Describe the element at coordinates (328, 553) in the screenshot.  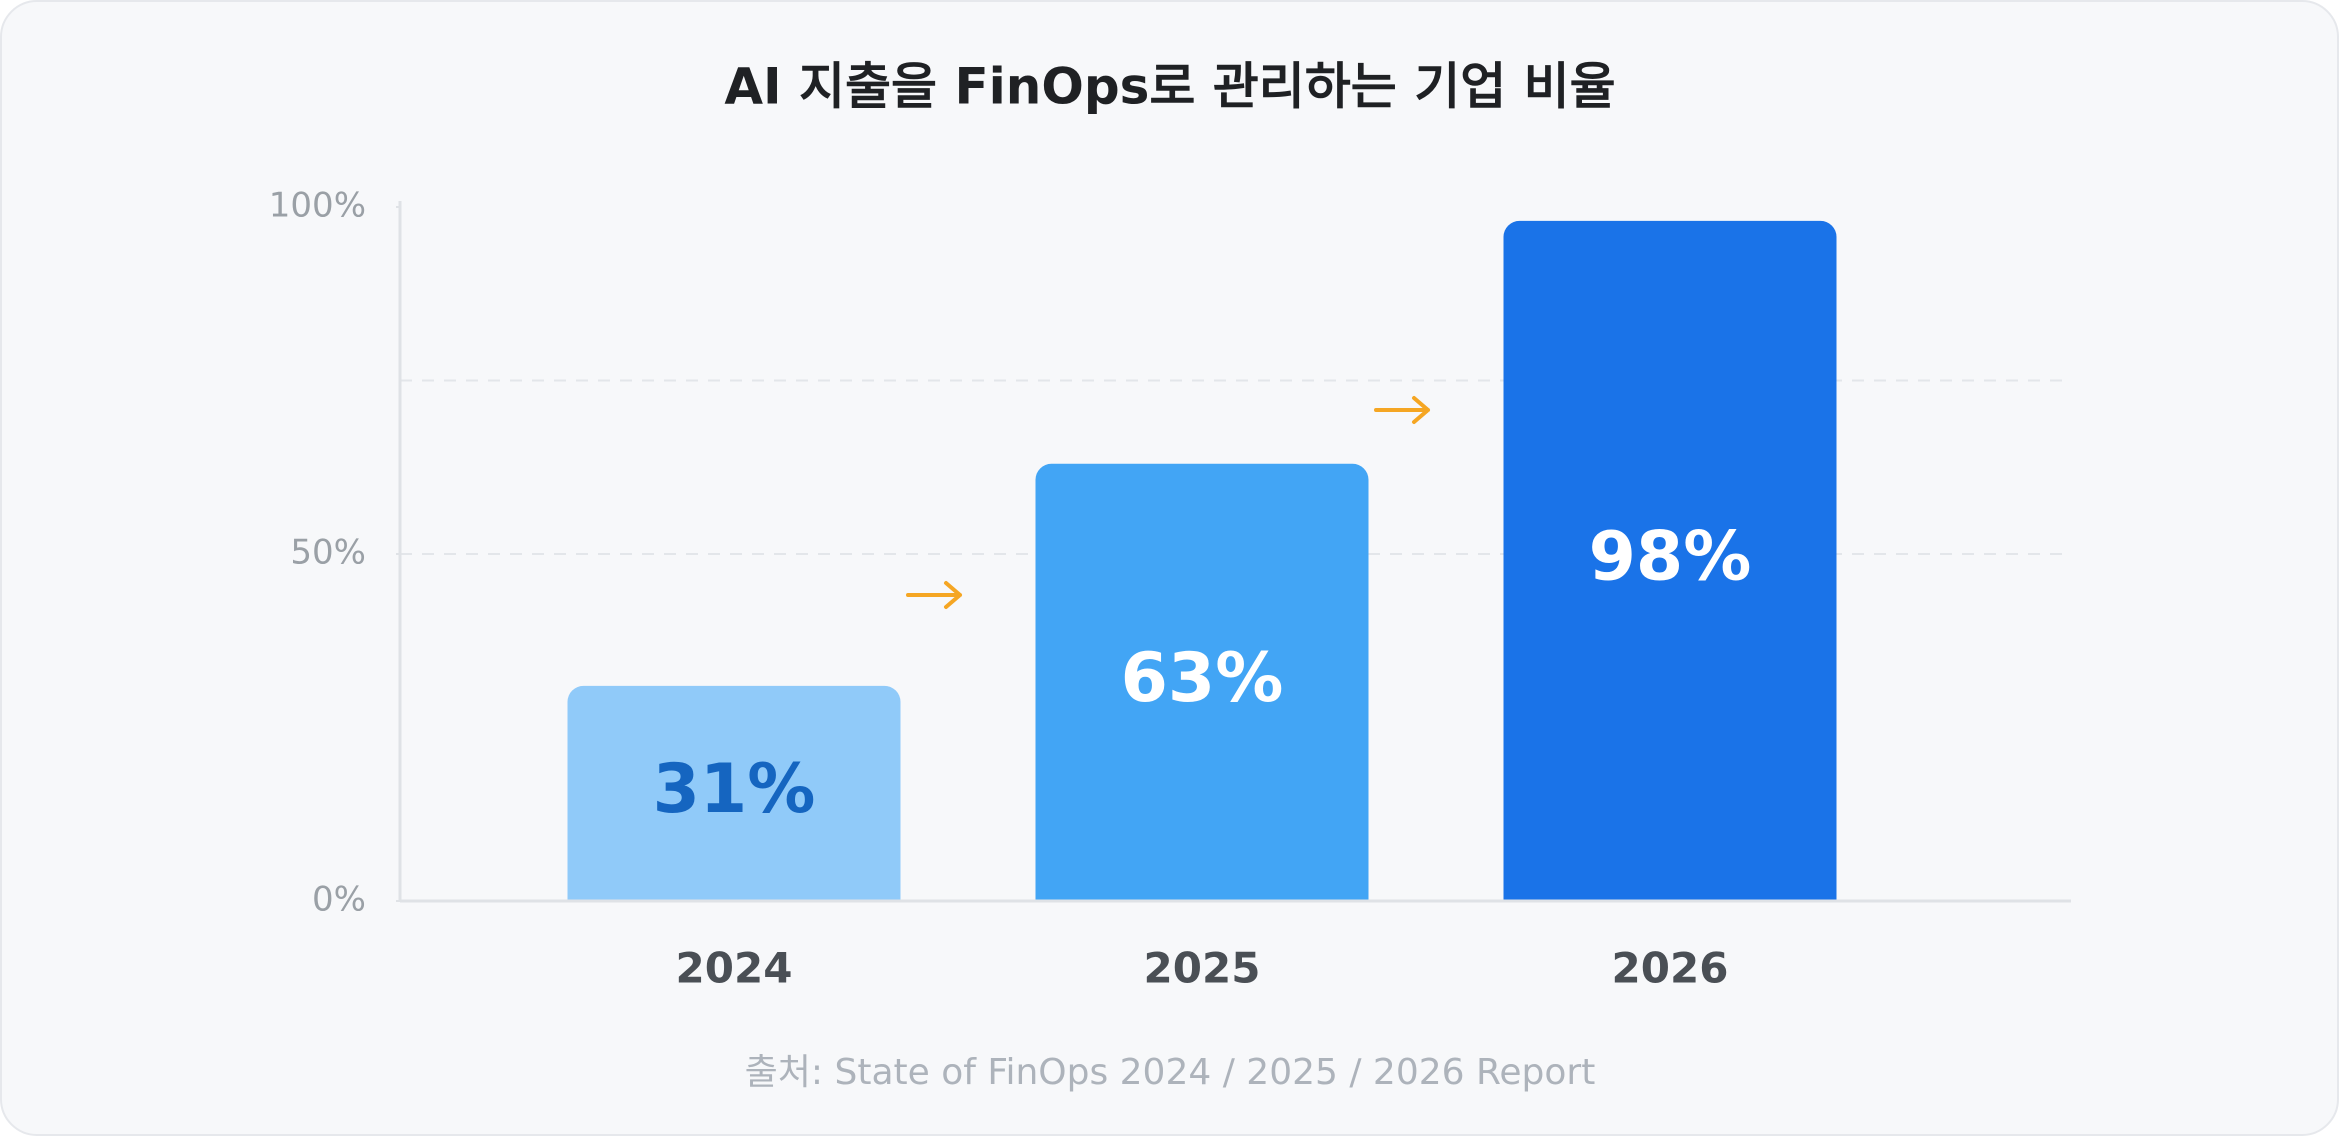
I see `y-tick-label: 50%` at that location.